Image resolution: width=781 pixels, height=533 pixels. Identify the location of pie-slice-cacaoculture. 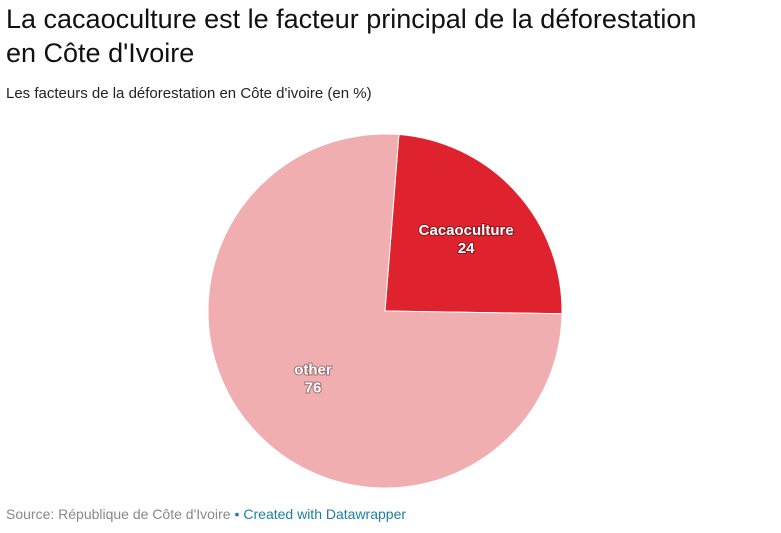
(473, 224).